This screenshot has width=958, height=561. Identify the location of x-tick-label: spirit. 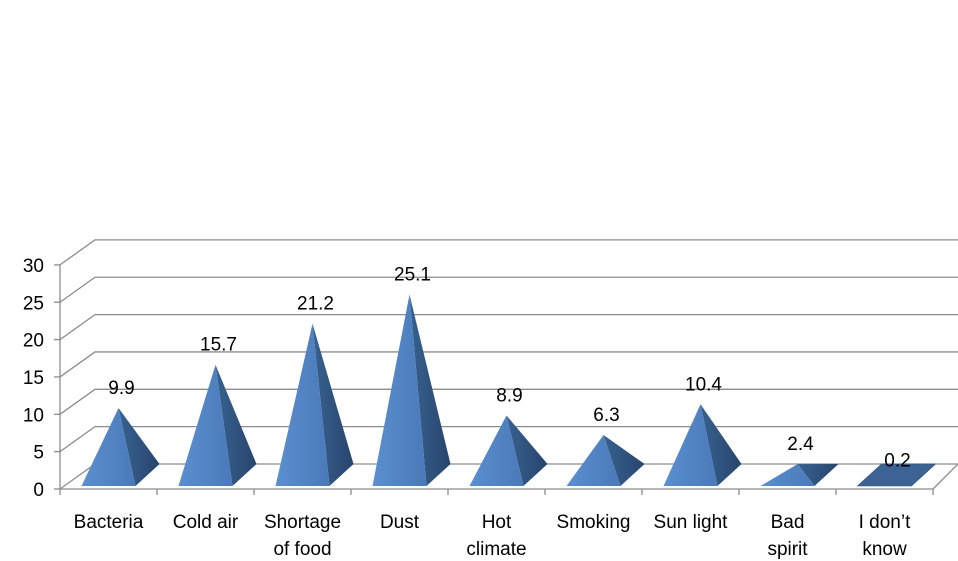
(787, 549).